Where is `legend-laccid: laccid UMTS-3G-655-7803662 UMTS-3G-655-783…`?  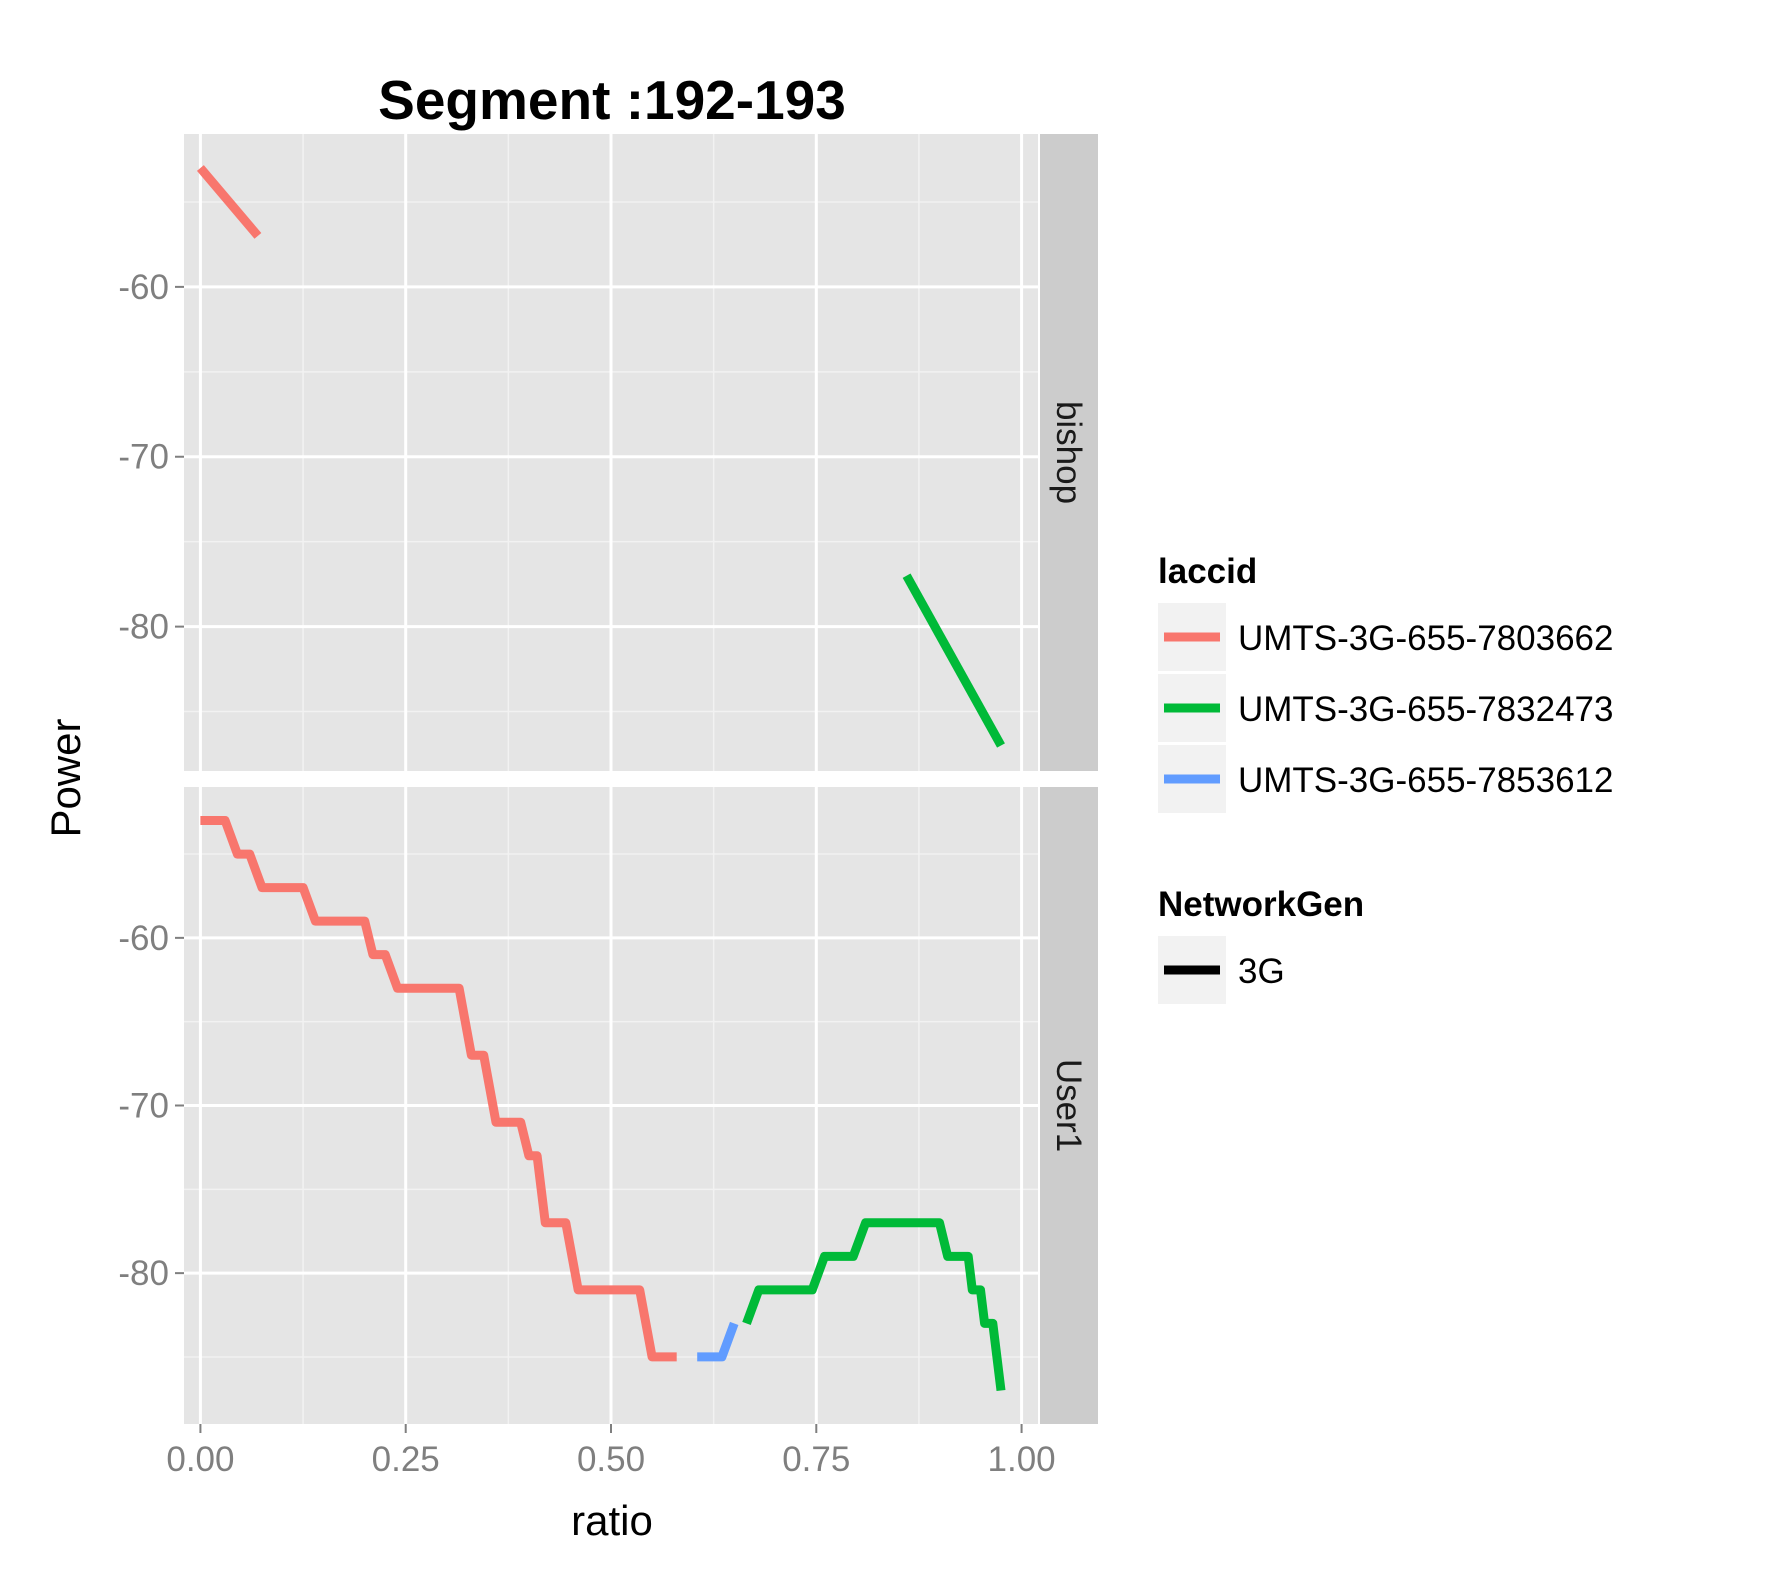
legend-laccid: laccid UMTS-3G-655-7803662 UMTS-3G-655-783… is located at coordinates (1385, 682).